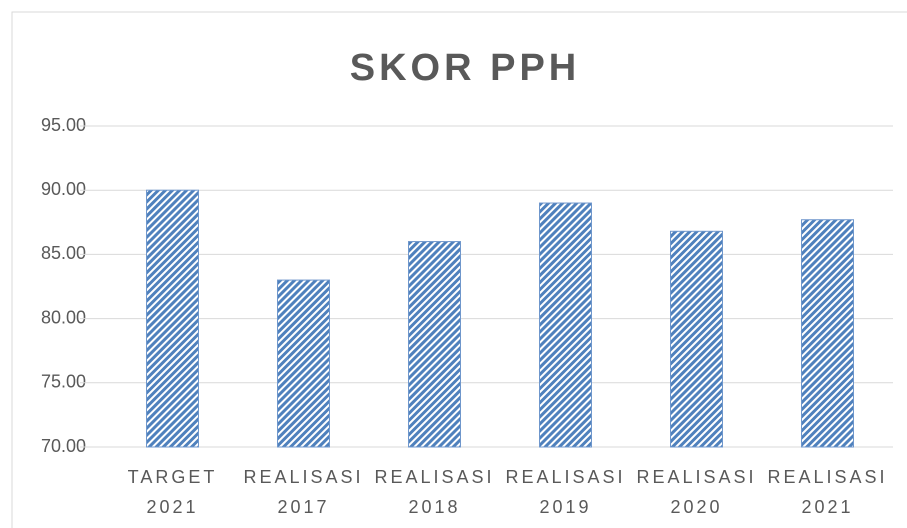 This screenshot has height=528, width=907. Describe the element at coordinates (565, 492) in the screenshot. I see `x-tick-label: REALISASI 2019` at that location.